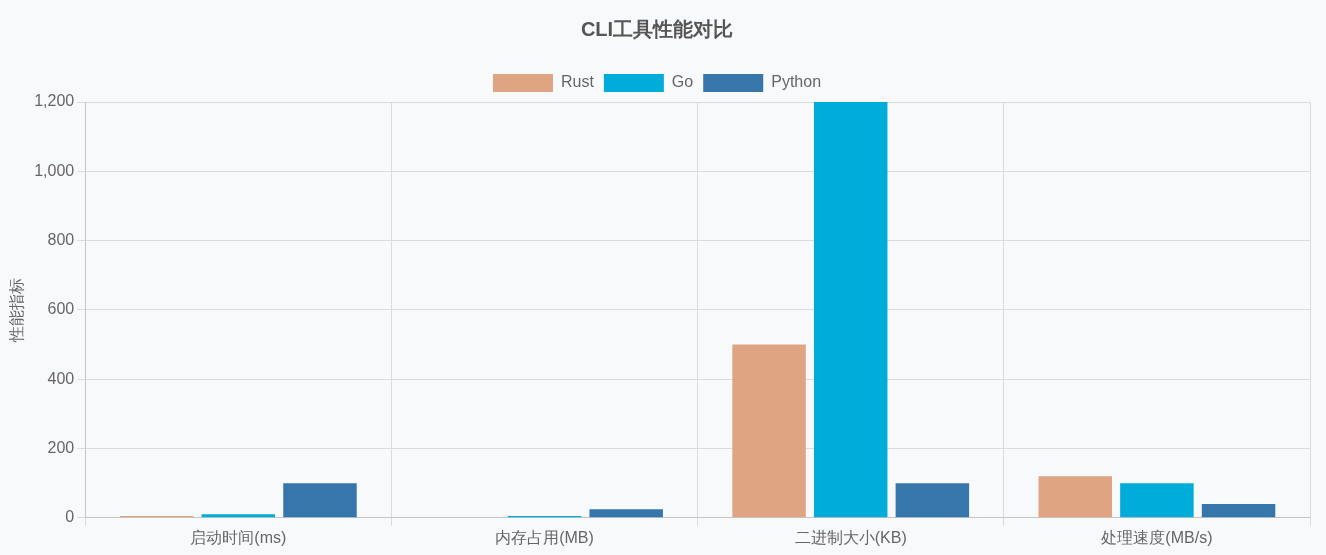  I want to click on chart-title: CLI工具性能对比, so click(657, 28).